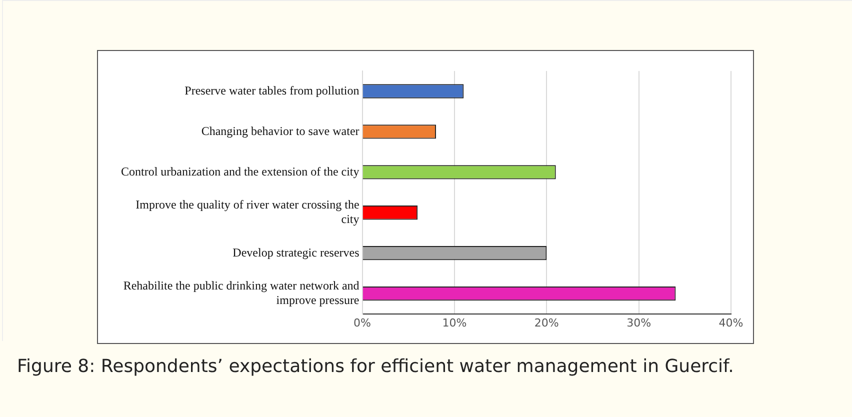 The height and width of the screenshot is (417, 852). What do you see at coordinates (272, 90) in the screenshot?
I see `y-tick-label: Preserve water tables from pollution` at bounding box center [272, 90].